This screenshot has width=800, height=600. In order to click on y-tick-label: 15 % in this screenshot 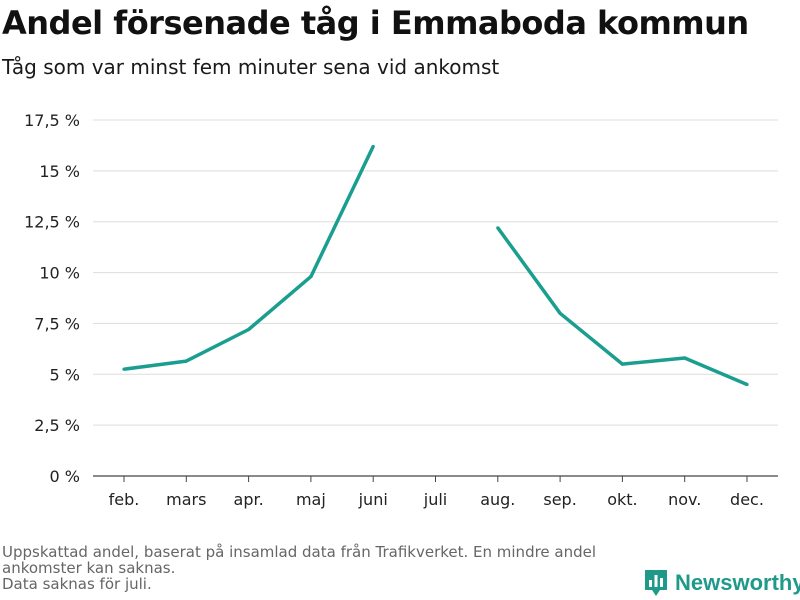, I will do `click(59, 171)`.